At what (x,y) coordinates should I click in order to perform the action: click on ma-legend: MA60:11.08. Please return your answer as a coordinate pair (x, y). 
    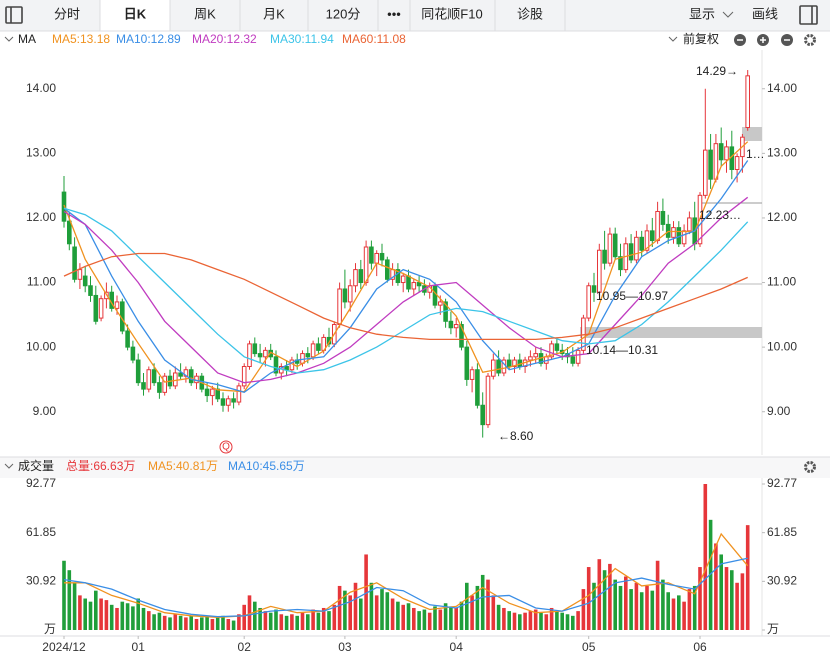
    Looking at the image, I should click on (374, 39).